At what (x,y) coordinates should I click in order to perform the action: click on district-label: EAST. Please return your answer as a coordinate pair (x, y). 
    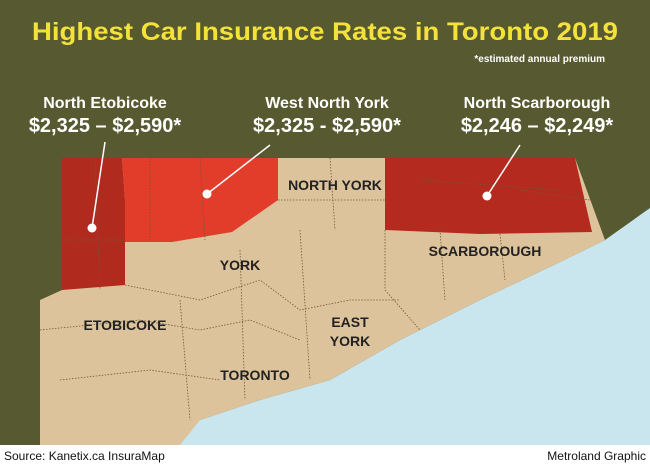
    Looking at the image, I should click on (350, 322).